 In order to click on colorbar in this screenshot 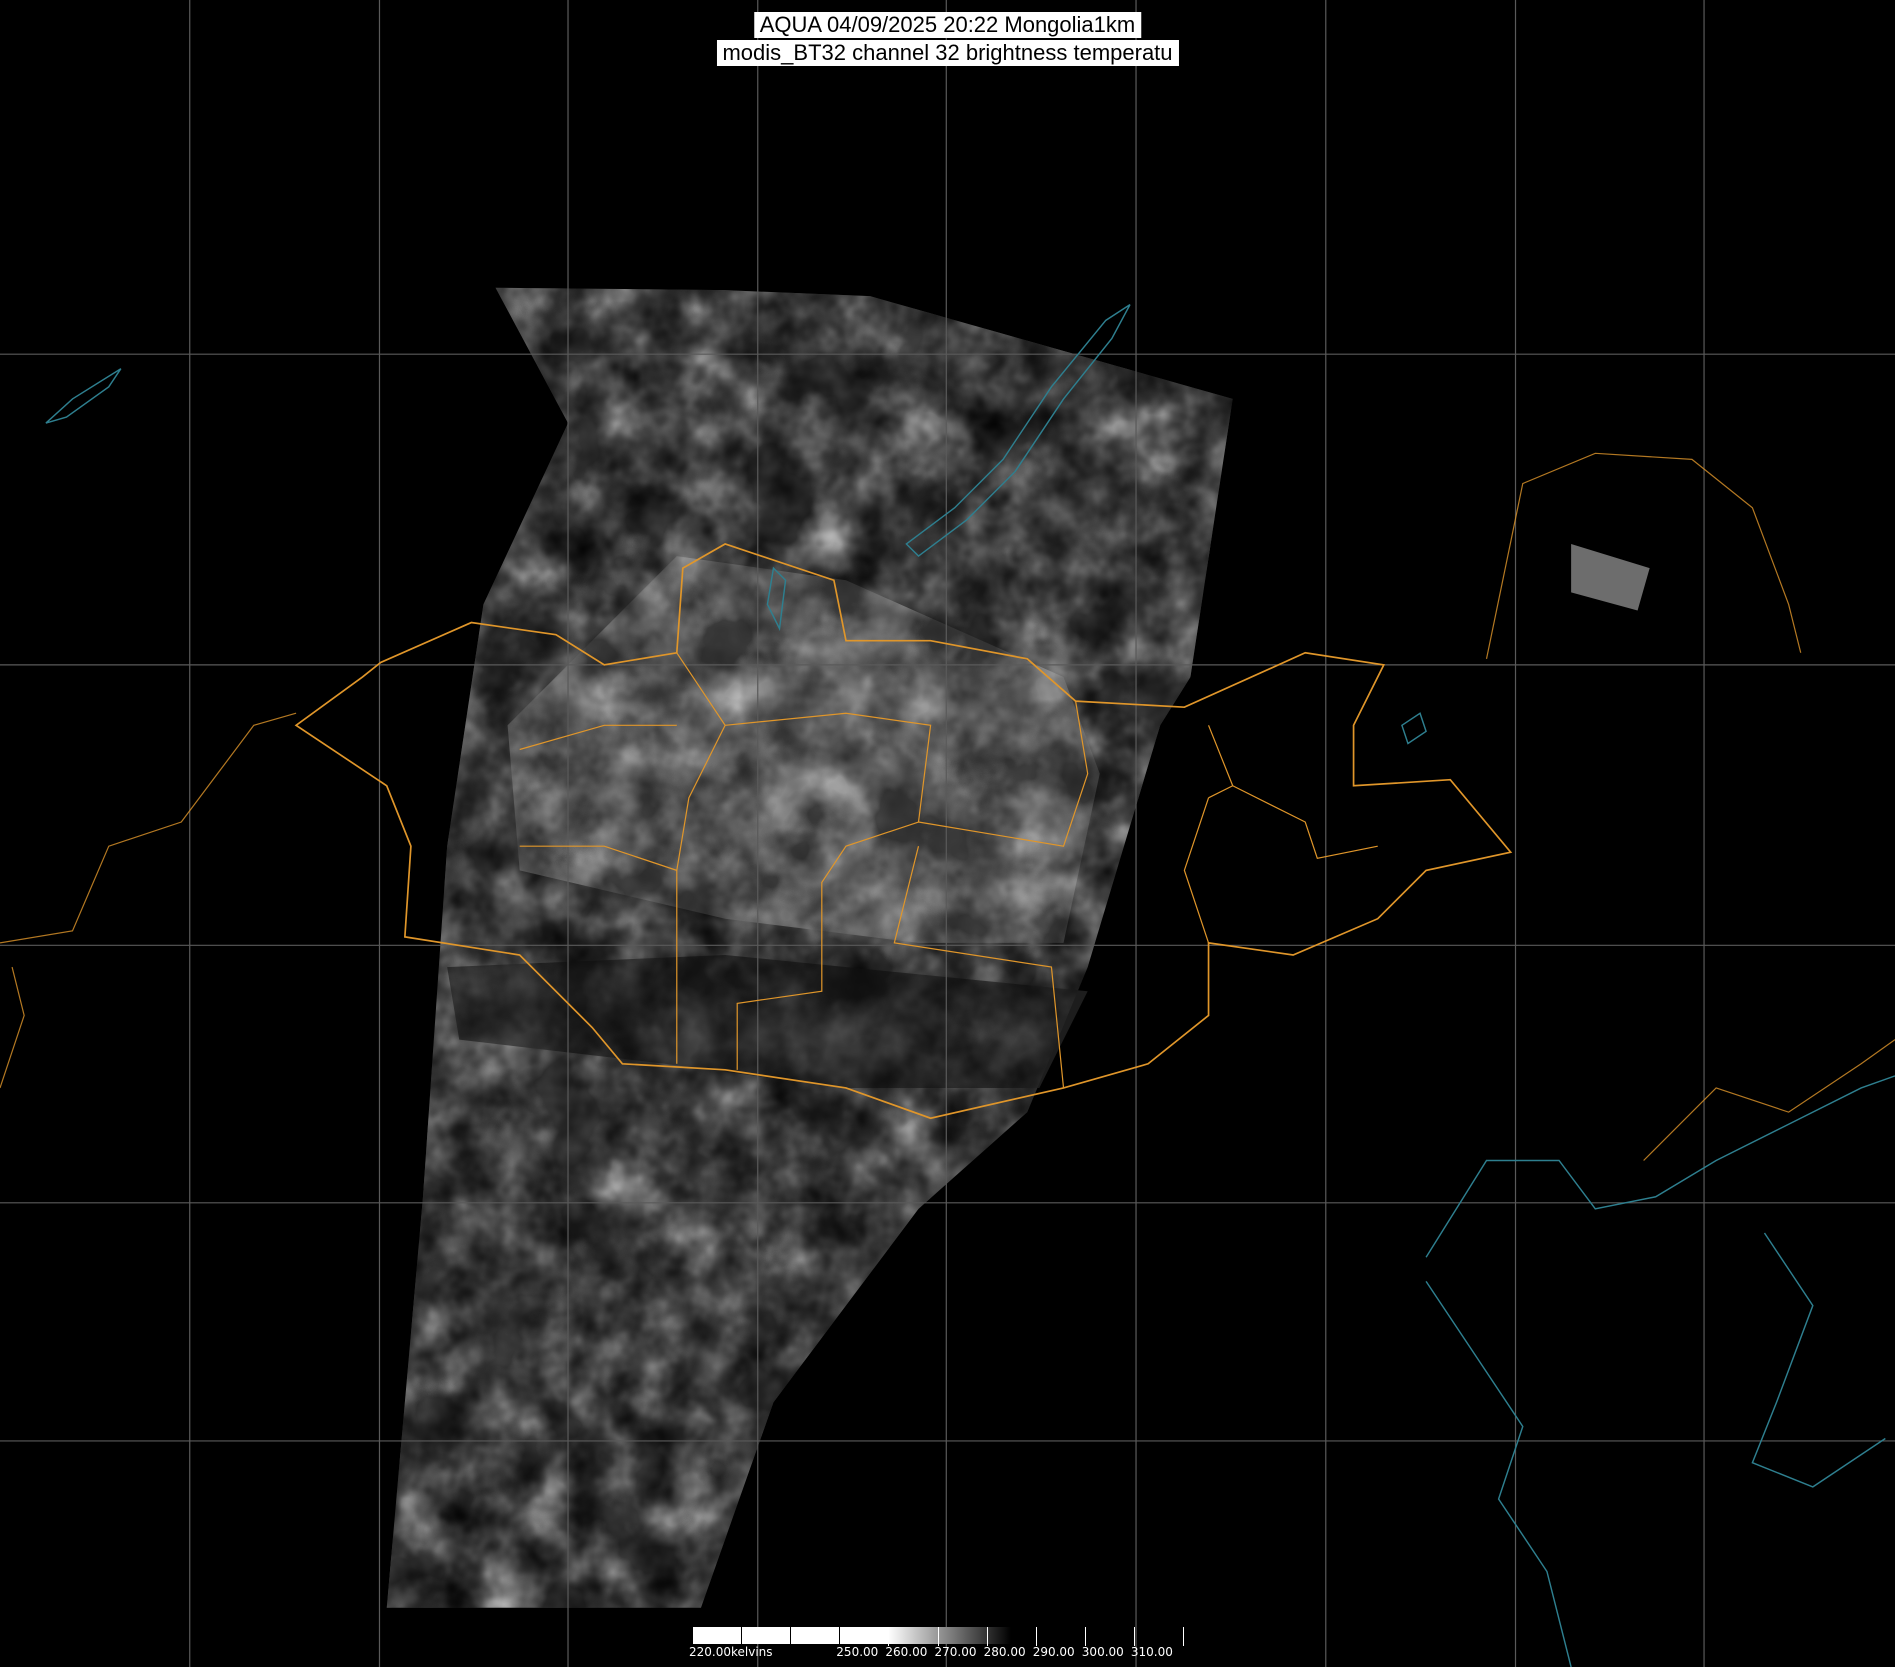, I will do `click(852, 1635)`.